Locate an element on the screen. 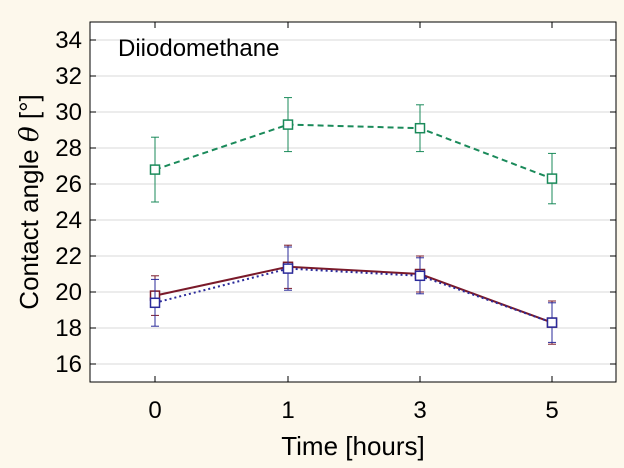  y-tick-label: 26 is located at coordinates (68, 184).